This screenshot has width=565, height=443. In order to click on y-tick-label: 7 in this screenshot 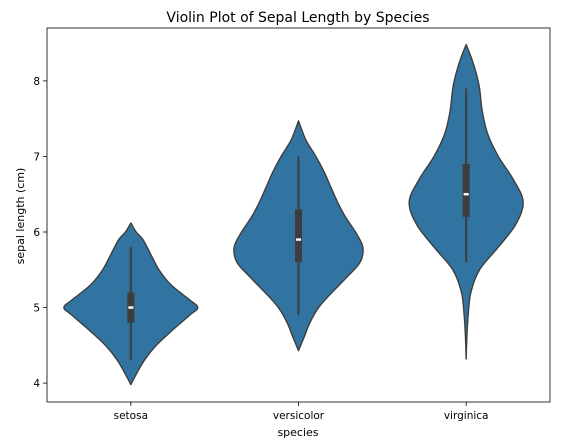, I will do `click(36, 157)`.